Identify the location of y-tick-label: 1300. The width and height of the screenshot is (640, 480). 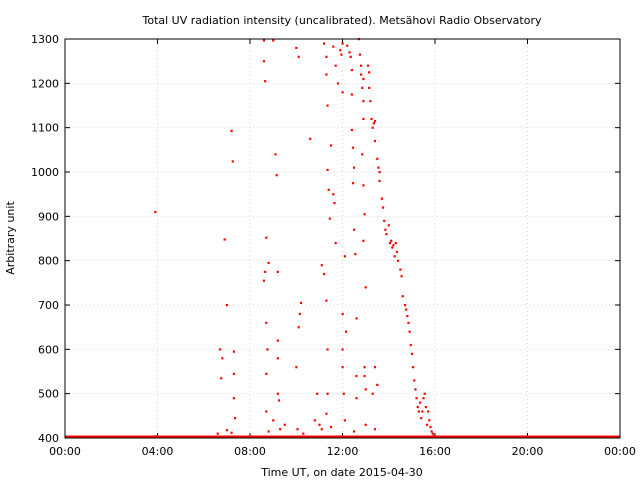
(45, 39).